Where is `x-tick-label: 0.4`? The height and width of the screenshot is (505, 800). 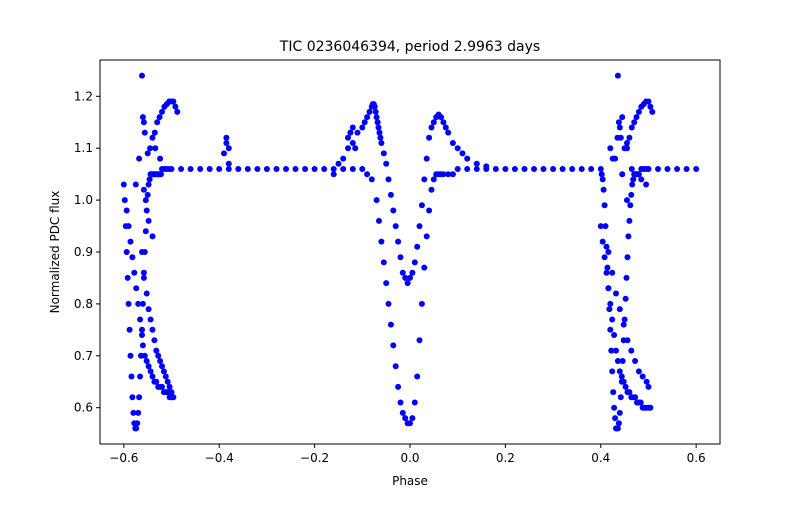 x-tick-label: 0.4 is located at coordinates (600, 458).